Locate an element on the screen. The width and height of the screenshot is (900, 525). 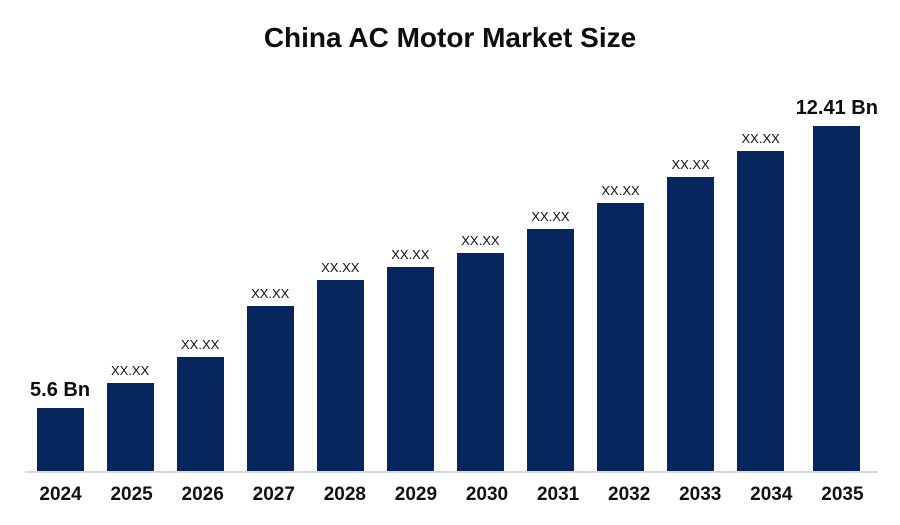
bar-2033 is located at coordinates (691, 324).